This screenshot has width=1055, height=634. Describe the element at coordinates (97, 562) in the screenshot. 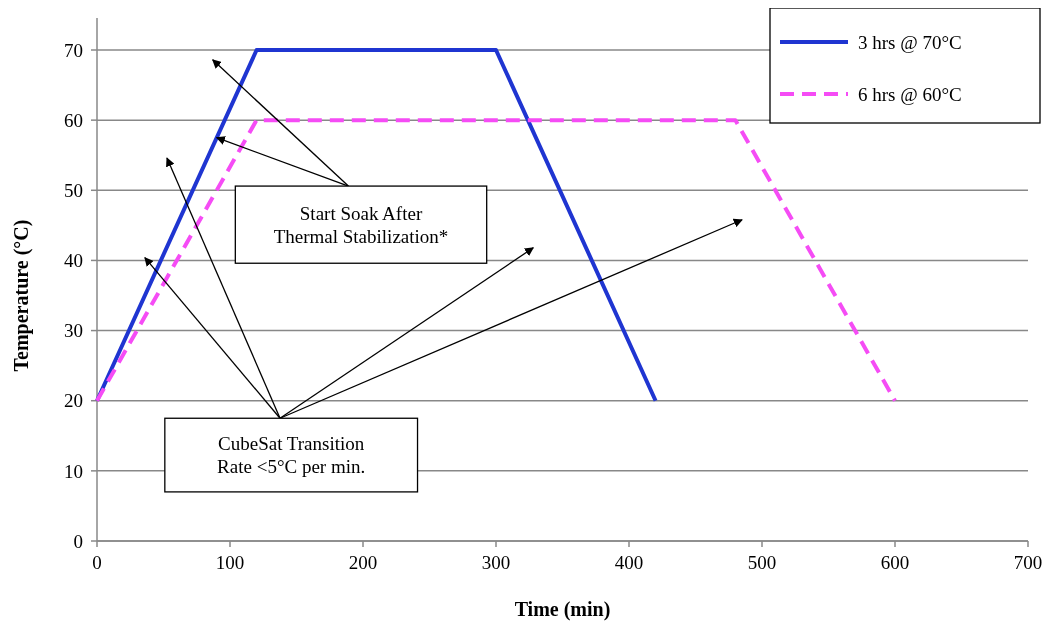

I see `x-tick-label: 0` at that location.